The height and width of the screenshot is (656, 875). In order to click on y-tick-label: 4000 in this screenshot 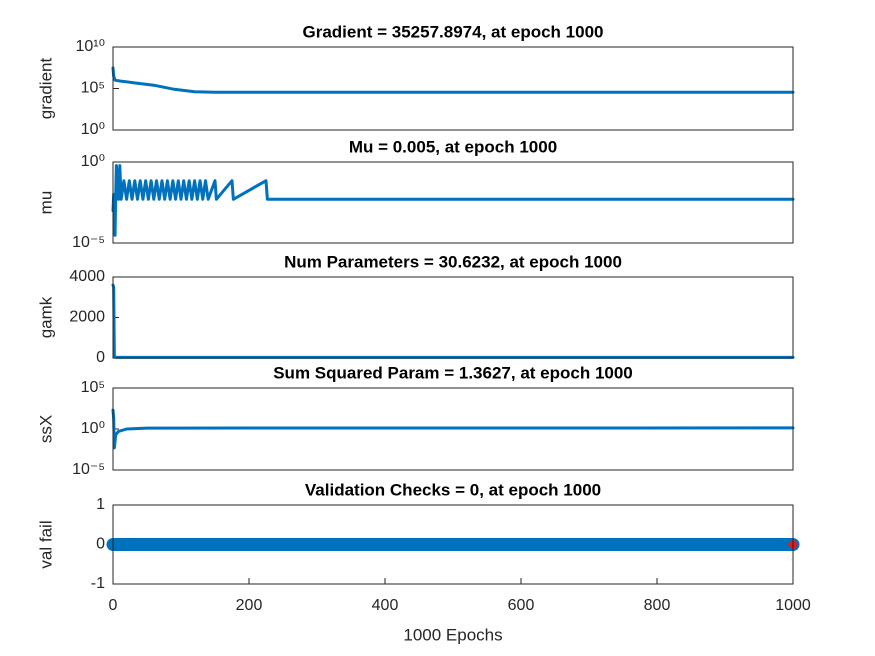, I will do `click(87, 276)`.